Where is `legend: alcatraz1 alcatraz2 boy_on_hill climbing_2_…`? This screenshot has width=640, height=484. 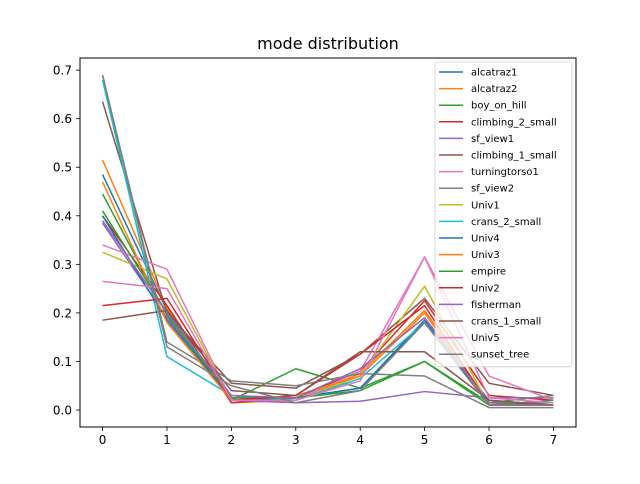
legend: alcatraz1 alcatraz2 boy_on_hill climbing_2_… is located at coordinates (503, 214).